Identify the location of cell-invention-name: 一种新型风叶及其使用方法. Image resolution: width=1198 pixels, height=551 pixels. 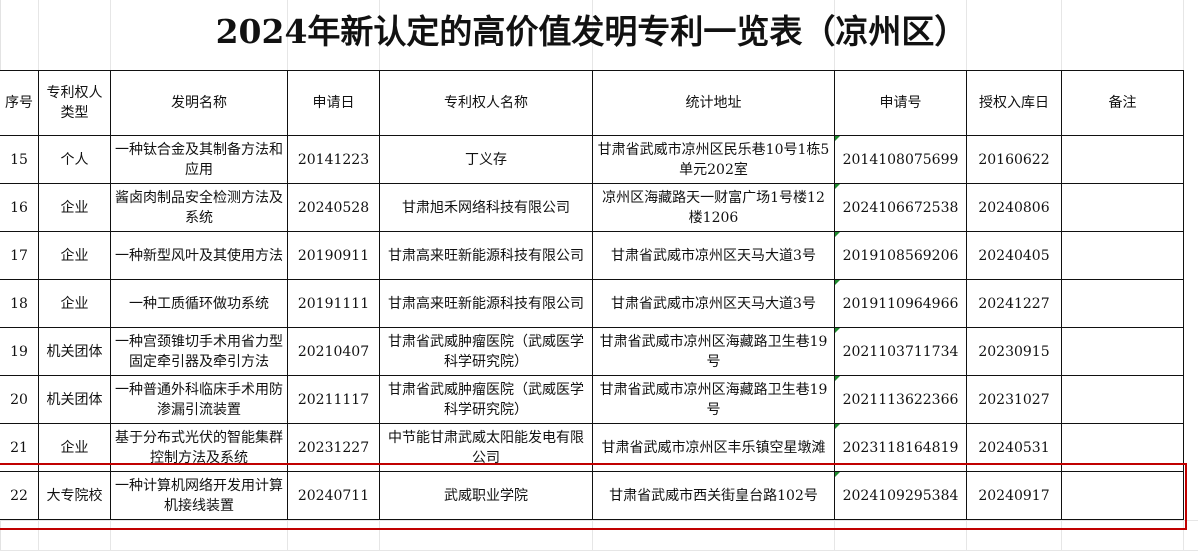
(199, 255).